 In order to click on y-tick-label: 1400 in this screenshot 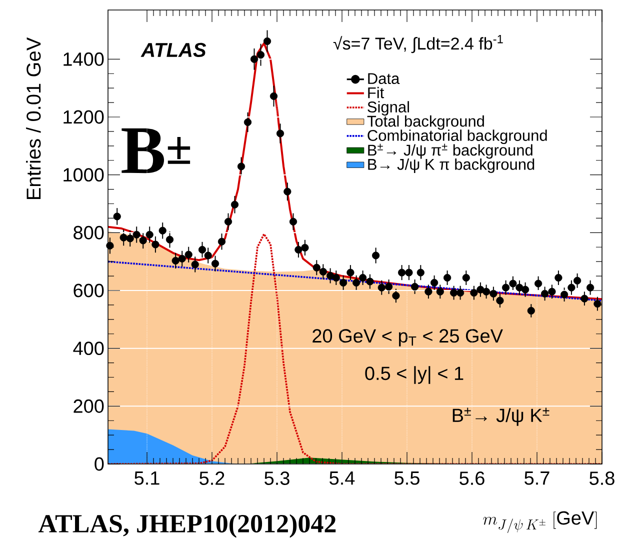, I will do `click(84, 59)`.